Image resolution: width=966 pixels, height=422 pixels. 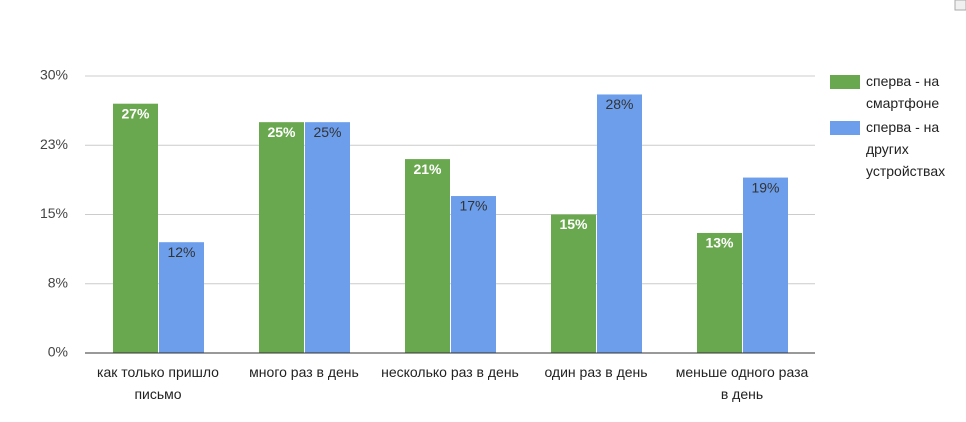 I want to click on x-tick-label: много раз в день, so click(x=304, y=372).